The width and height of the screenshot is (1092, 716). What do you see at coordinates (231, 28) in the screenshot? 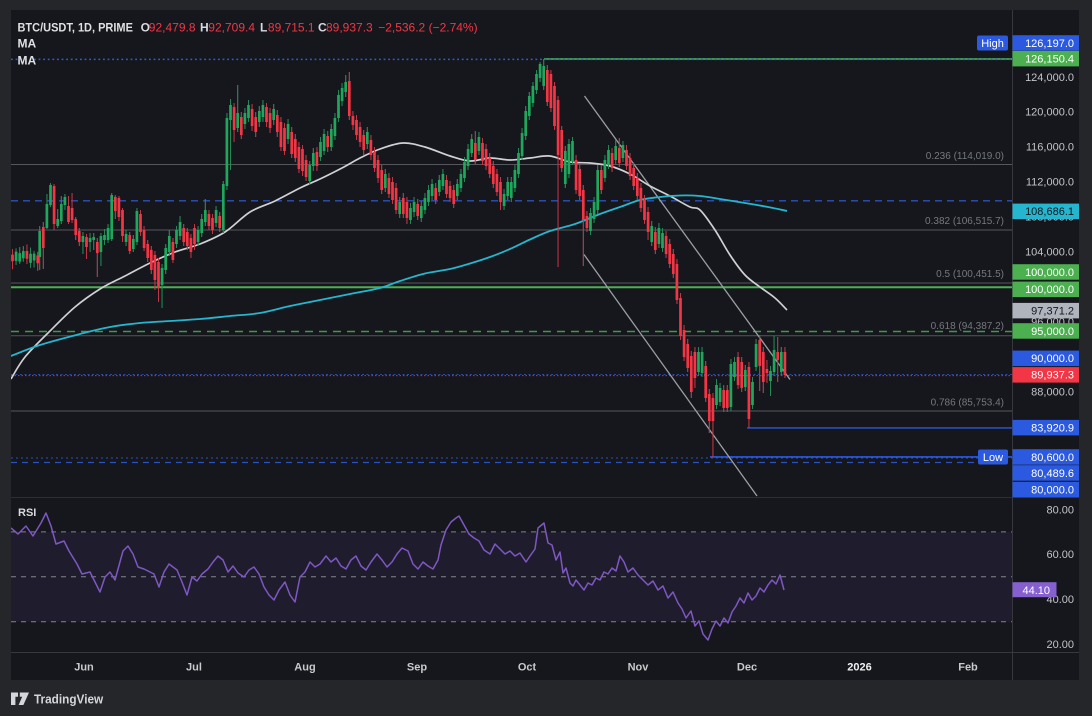
I see `svg-text: 92,709.4` at bounding box center [231, 28].